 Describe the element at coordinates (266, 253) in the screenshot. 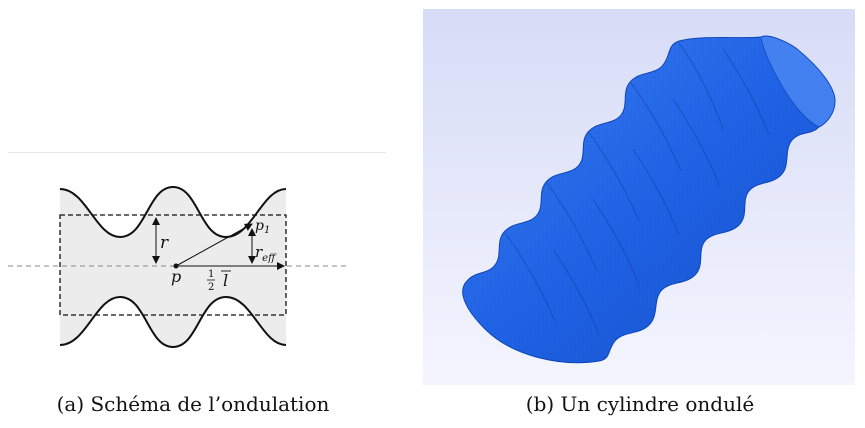

I see `effective-radius-label: reff` at that location.